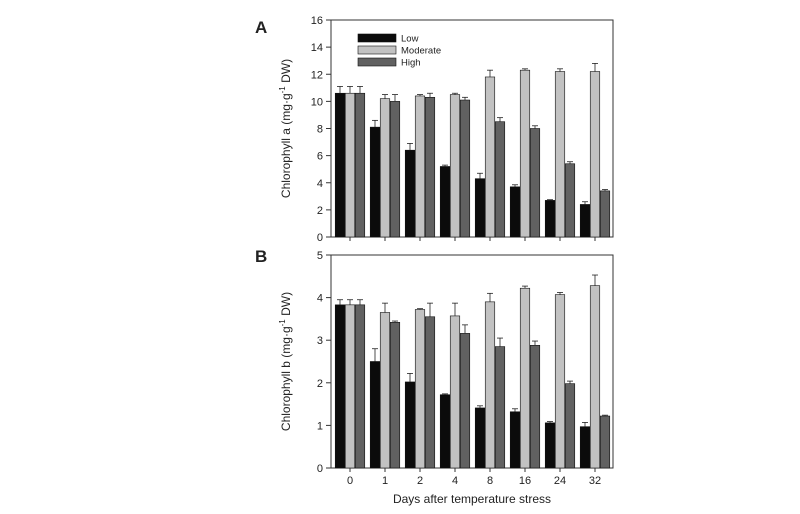 This screenshot has width=800, height=514. Describe the element at coordinates (320, 299) in the screenshot. I see `panel-b-y-tick-label: 4` at that location.